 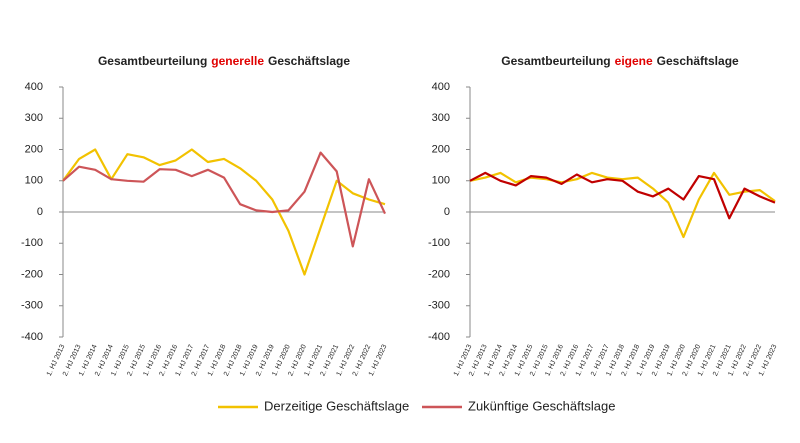 What do you see at coordinates (336, 405) in the screenshot?
I see `legend-label: Derzeitige Geschäftslage` at bounding box center [336, 405].